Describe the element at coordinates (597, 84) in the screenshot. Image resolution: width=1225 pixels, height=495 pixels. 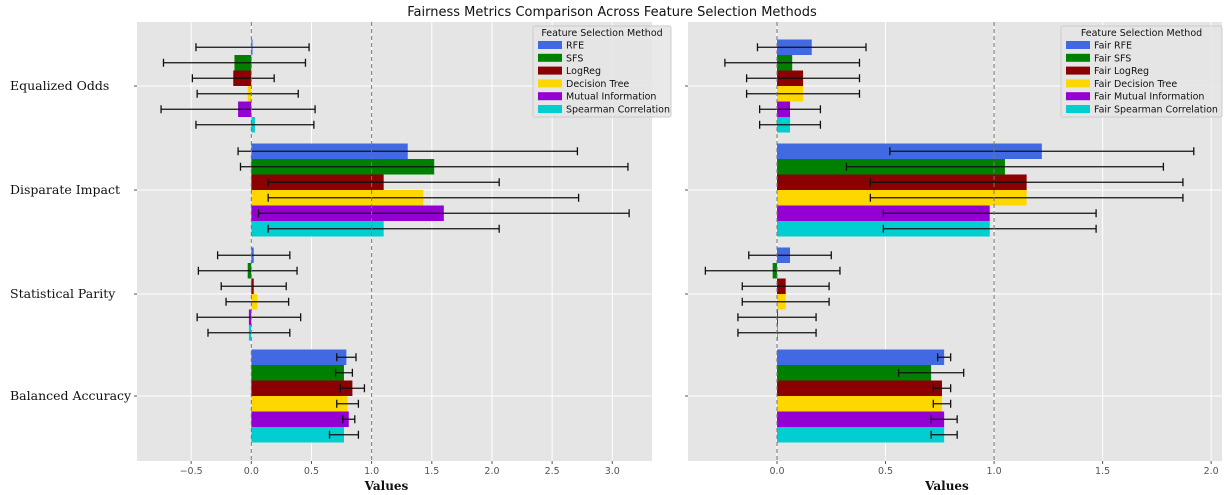
I see `legend-label: Decision Tree` at that location.